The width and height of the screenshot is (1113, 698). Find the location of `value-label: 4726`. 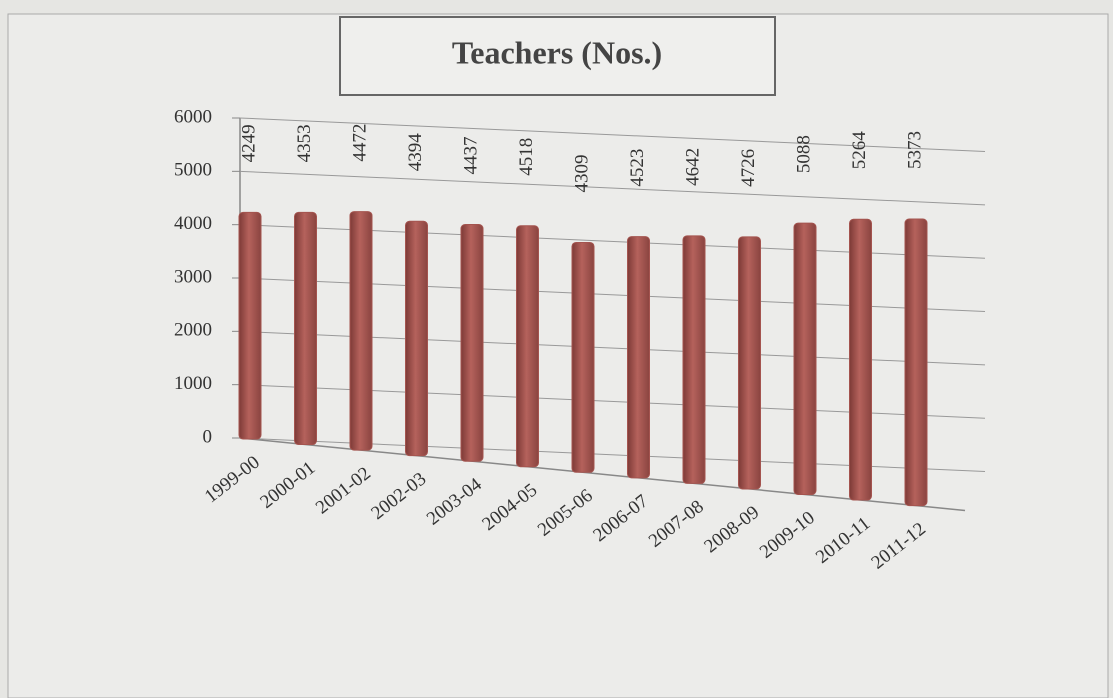

value-label: 4726 is located at coordinates (748, 168).